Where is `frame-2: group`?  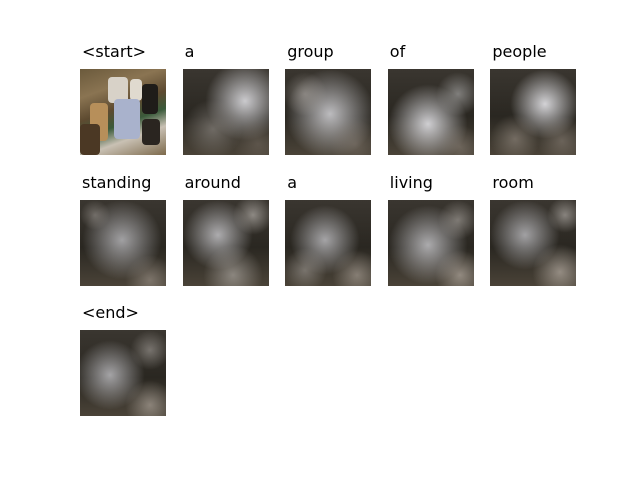 frame-2: group is located at coordinates (328, 98).